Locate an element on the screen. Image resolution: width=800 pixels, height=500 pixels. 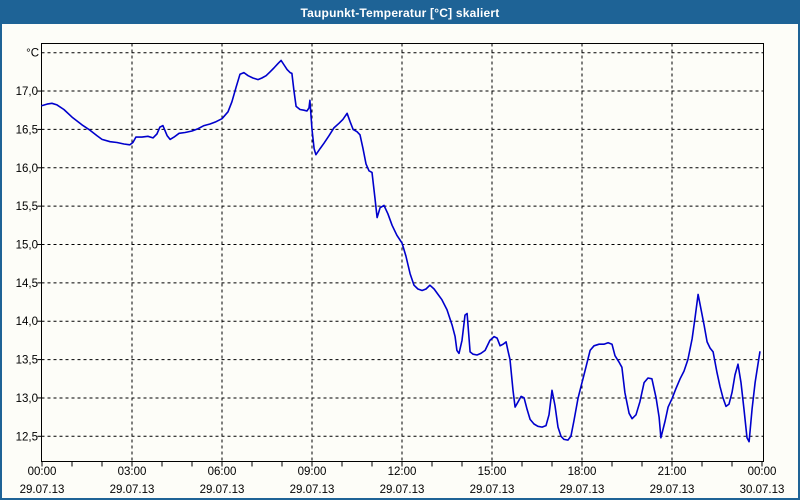
y-axis-label: 14,0 is located at coordinates (27, 322).